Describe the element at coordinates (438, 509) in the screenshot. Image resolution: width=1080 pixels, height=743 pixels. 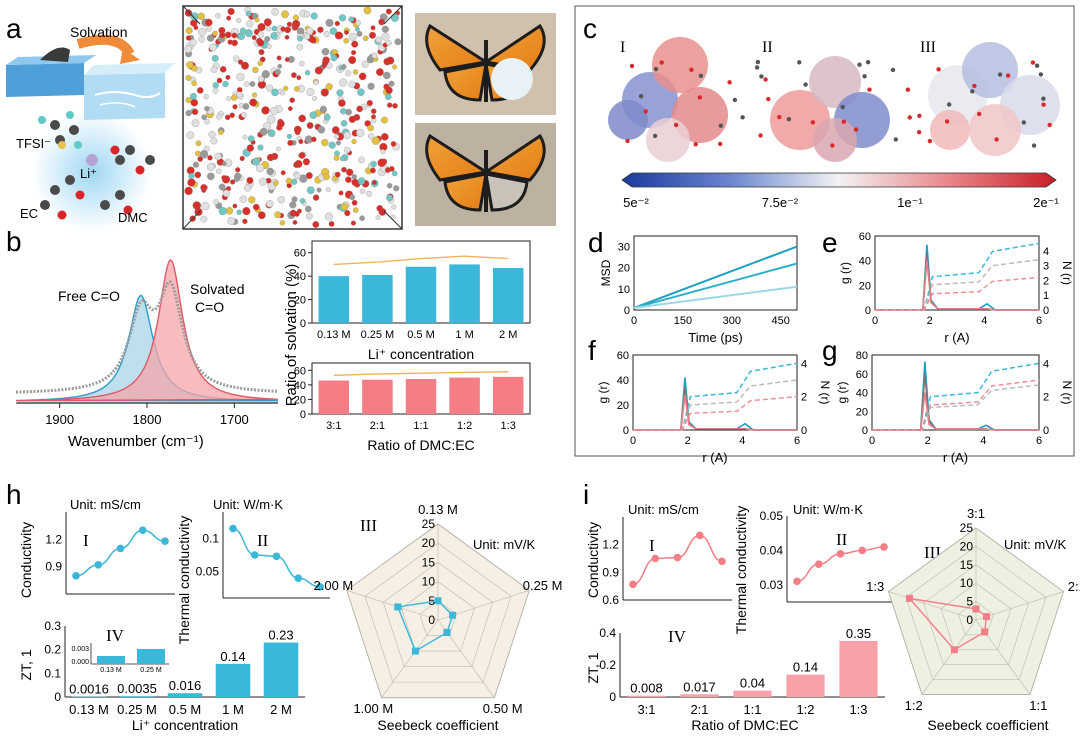
I see `radar-axis-label: 0.13 M` at that location.